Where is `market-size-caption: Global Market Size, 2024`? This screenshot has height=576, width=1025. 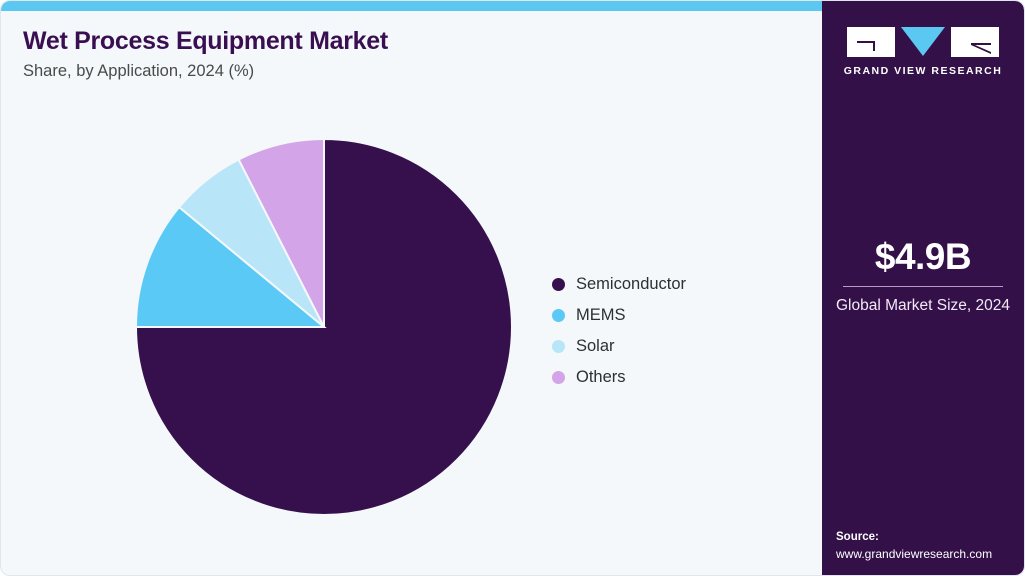
market-size-caption: Global Market Size, 2024 is located at coordinates (923, 305).